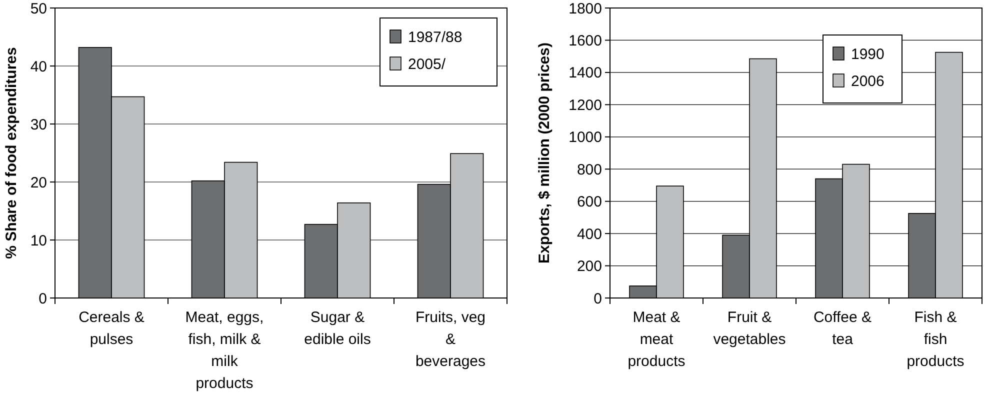 Image resolution: width=992 pixels, height=406 pixels. Describe the element at coordinates (427, 64) in the screenshot. I see `legend-label: 2005/` at that location.